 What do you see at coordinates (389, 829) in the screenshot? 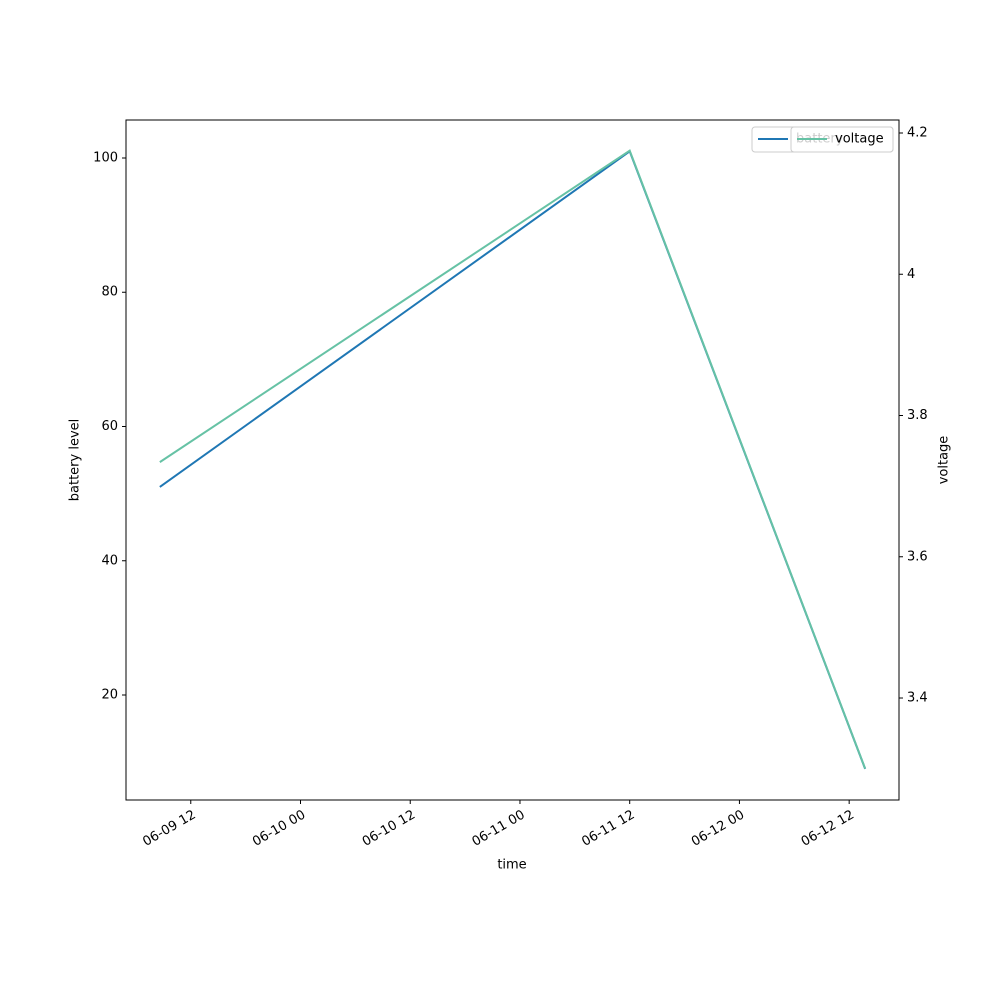
I see `x-tick-label: 06-10 12` at bounding box center [389, 829].